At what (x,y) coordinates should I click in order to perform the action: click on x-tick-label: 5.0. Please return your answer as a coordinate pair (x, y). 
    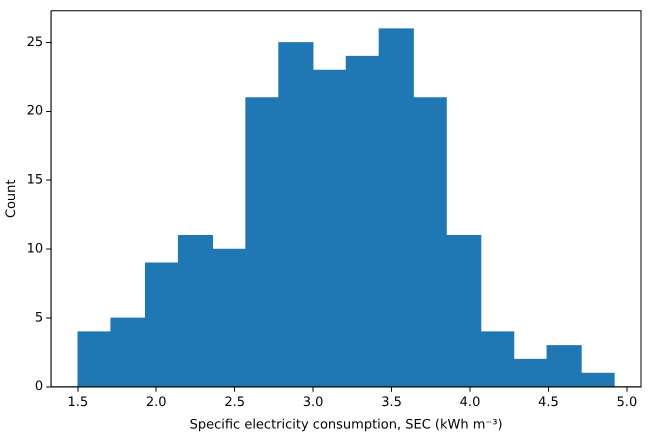
    Looking at the image, I should click on (627, 402).